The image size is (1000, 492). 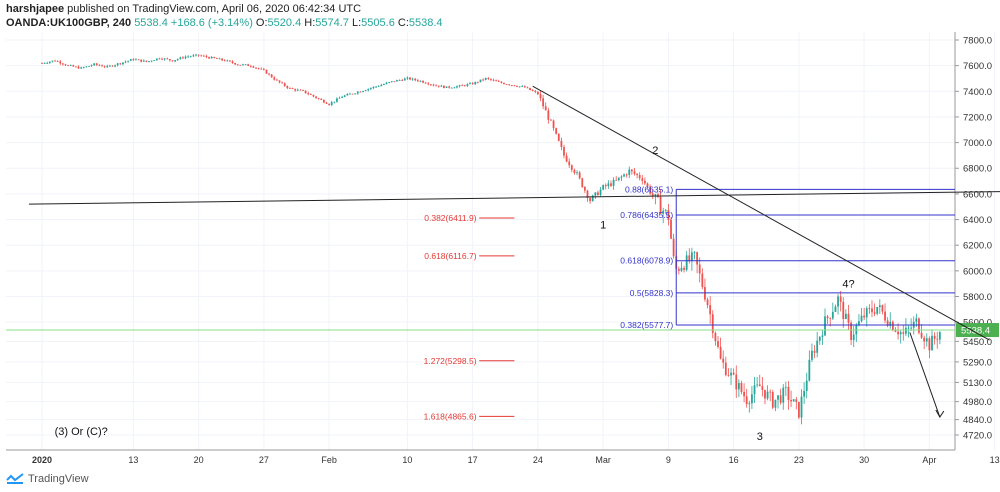 What do you see at coordinates (977, 194) in the screenshot?
I see `y-tick-label: 6600.0` at bounding box center [977, 194].